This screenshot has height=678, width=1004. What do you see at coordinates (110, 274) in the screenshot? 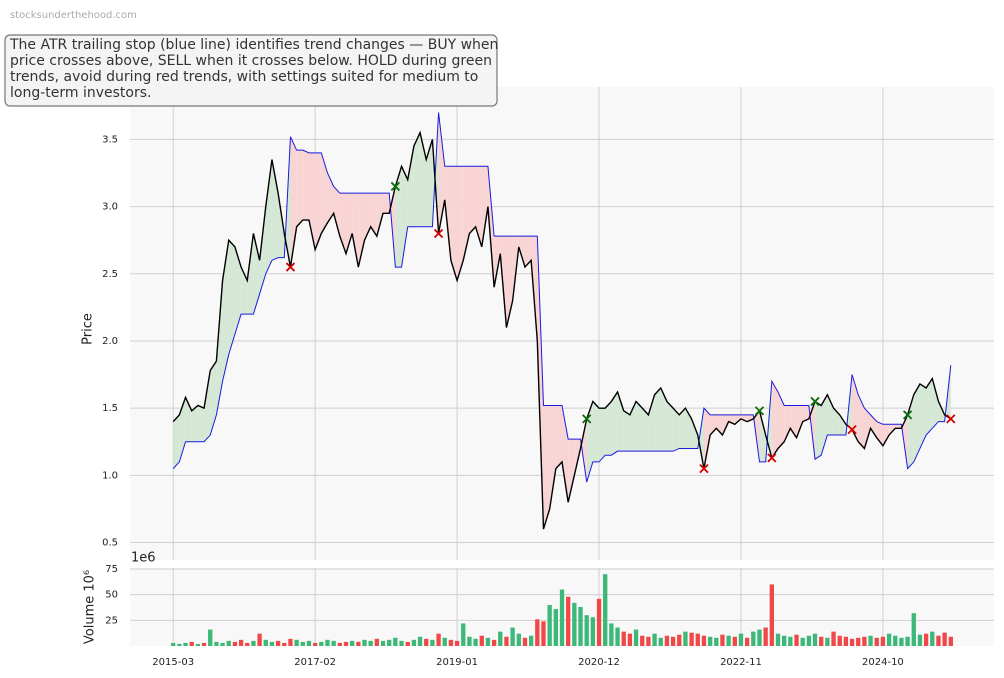
I see `y-tick-label: 2.5` at bounding box center [110, 274].